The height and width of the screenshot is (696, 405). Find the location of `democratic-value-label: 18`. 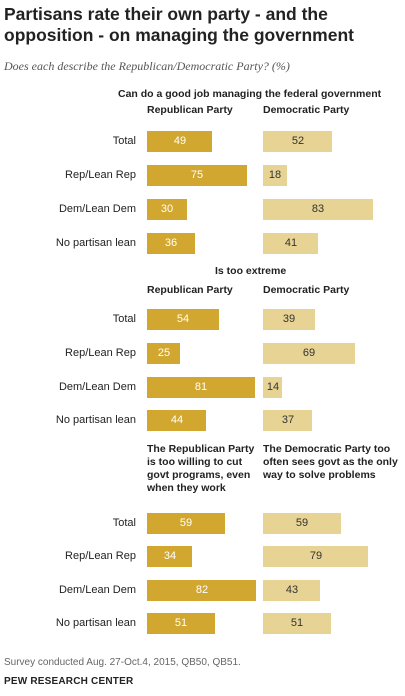

democratic-value-label: 18 is located at coordinates (275, 175).